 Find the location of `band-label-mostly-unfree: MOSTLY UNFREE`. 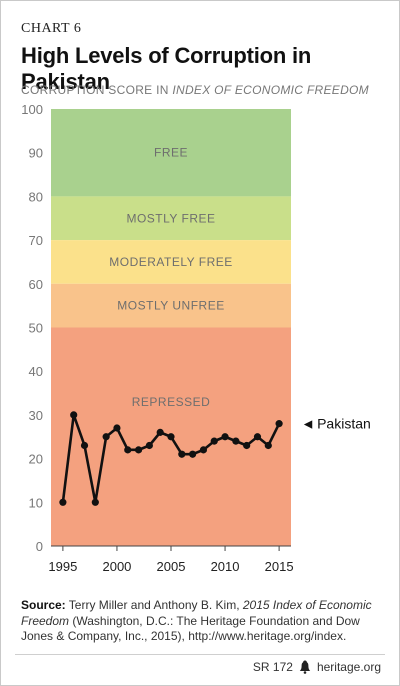

band-label-mostly-unfree: MOSTLY UNFREE is located at coordinates (170, 306).